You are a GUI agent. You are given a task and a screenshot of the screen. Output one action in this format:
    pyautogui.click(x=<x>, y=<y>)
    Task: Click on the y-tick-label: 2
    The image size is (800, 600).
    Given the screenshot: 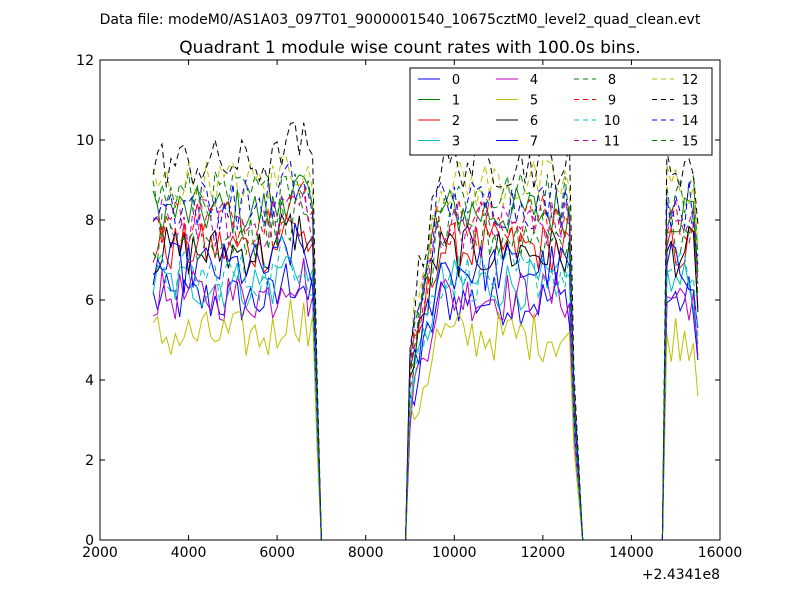 What is the action you would take?
    pyautogui.click(x=89, y=461)
    